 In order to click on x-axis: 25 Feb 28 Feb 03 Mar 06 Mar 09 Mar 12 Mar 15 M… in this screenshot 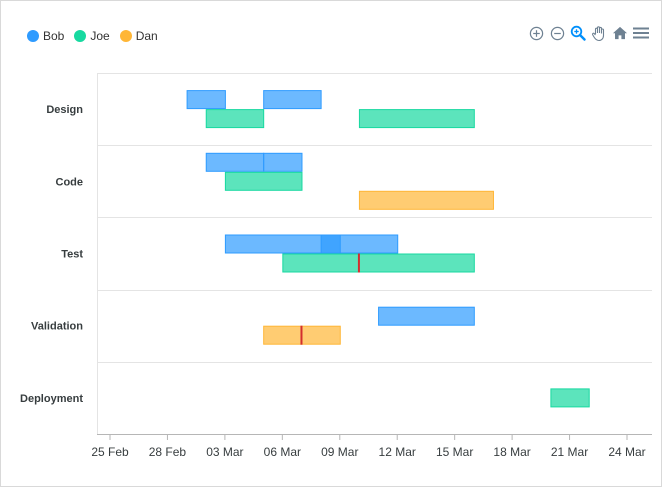, I will do `click(371, 446)`.